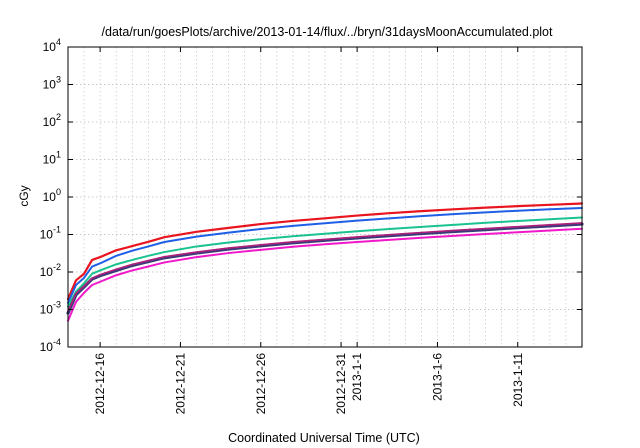 The width and height of the screenshot is (640, 448). What do you see at coordinates (24, 195) in the screenshot?
I see `y-axis-label: cGy` at bounding box center [24, 195].